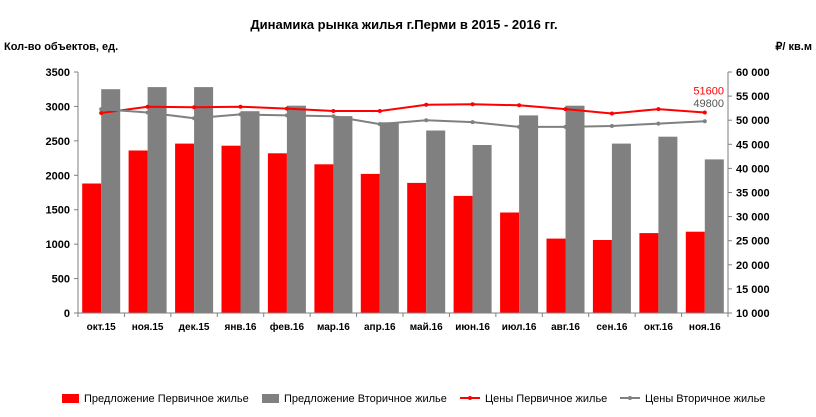  What do you see at coordinates (403, 109) in the screenshot?
I see `line-price-primary` at bounding box center [403, 109].